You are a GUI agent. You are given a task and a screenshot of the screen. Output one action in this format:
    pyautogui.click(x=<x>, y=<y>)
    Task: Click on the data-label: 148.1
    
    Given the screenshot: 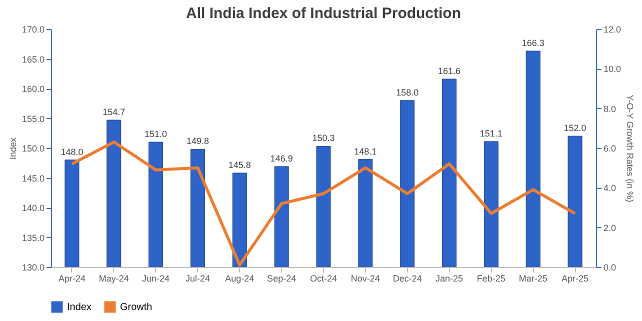 What is the action you would take?
    pyautogui.click(x=365, y=151)
    